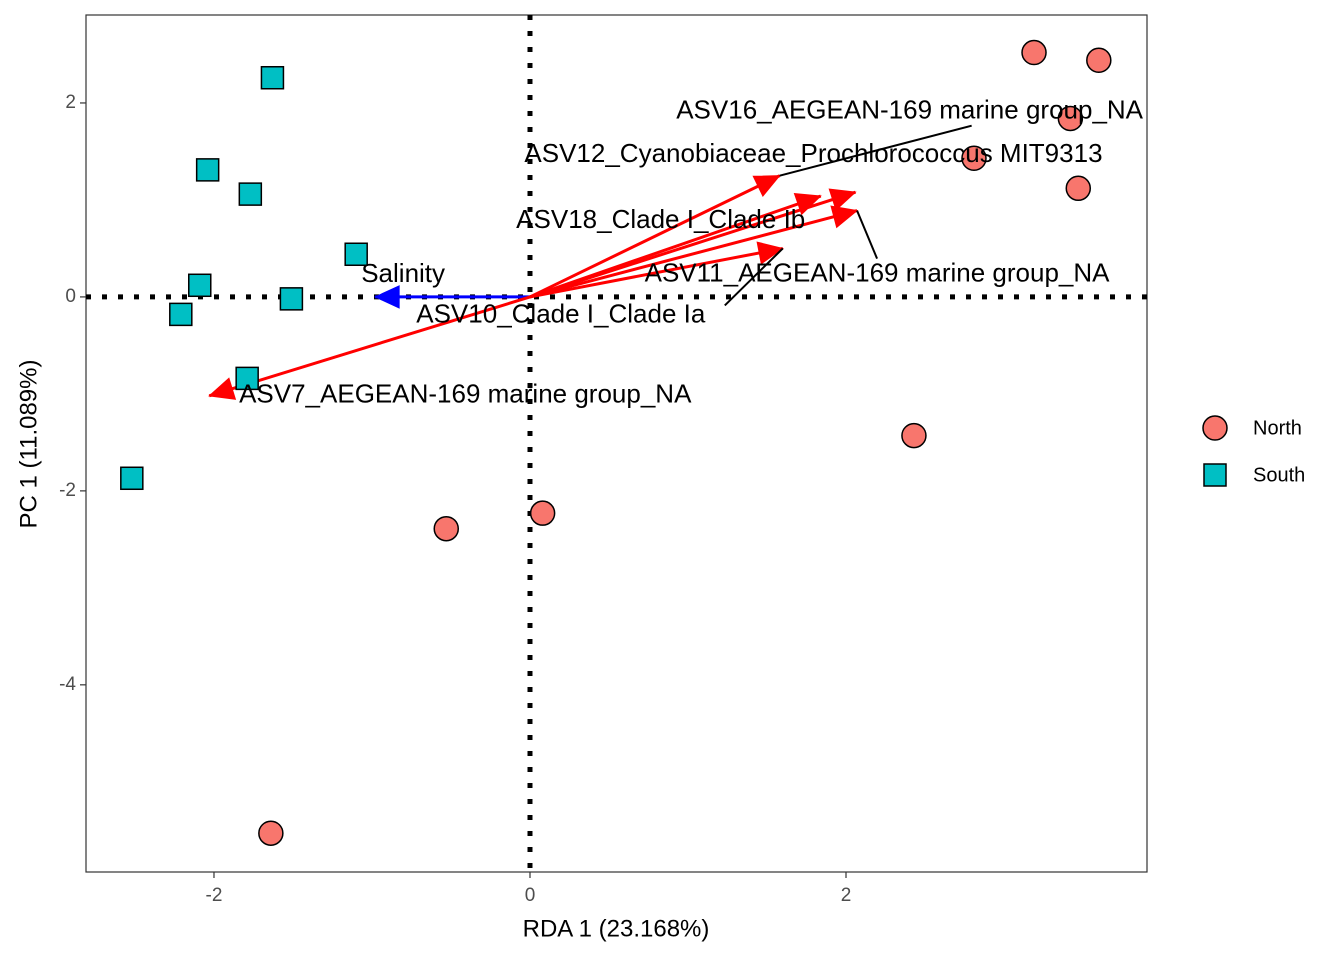  Describe the element at coordinates (846, 895) in the screenshot. I see `x-tick-label: 2` at that location.